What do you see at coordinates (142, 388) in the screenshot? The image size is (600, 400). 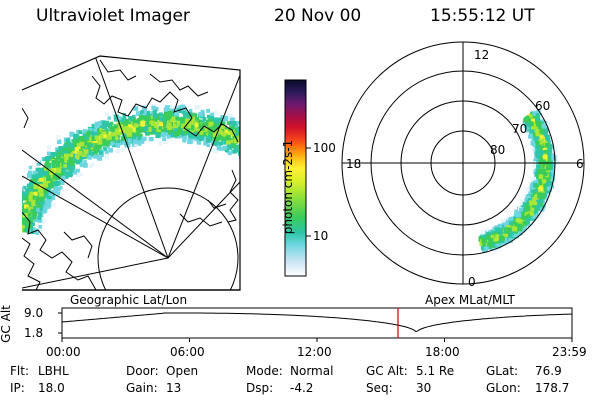 I see `status-gain-key: Gain:` at bounding box center [142, 388].